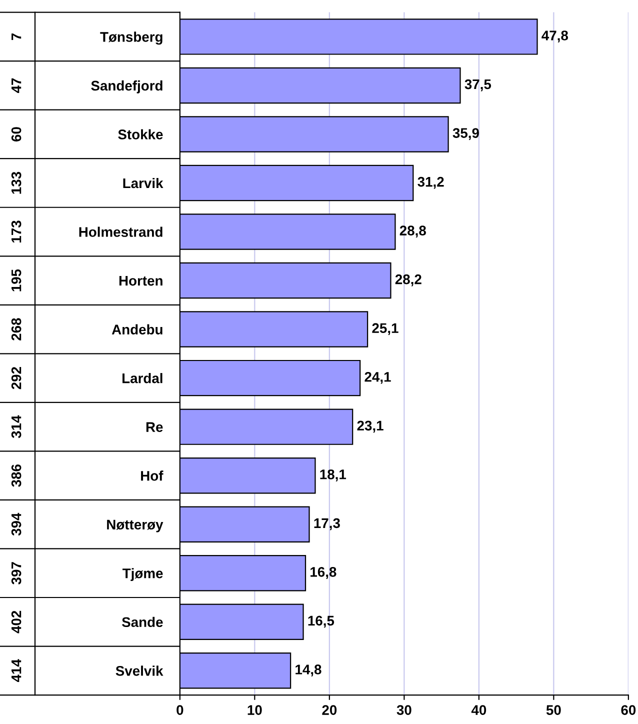 The image size is (638, 724). What do you see at coordinates (16, 183) in the screenshot?
I see `text: 133` at bounding box center [16, 183].